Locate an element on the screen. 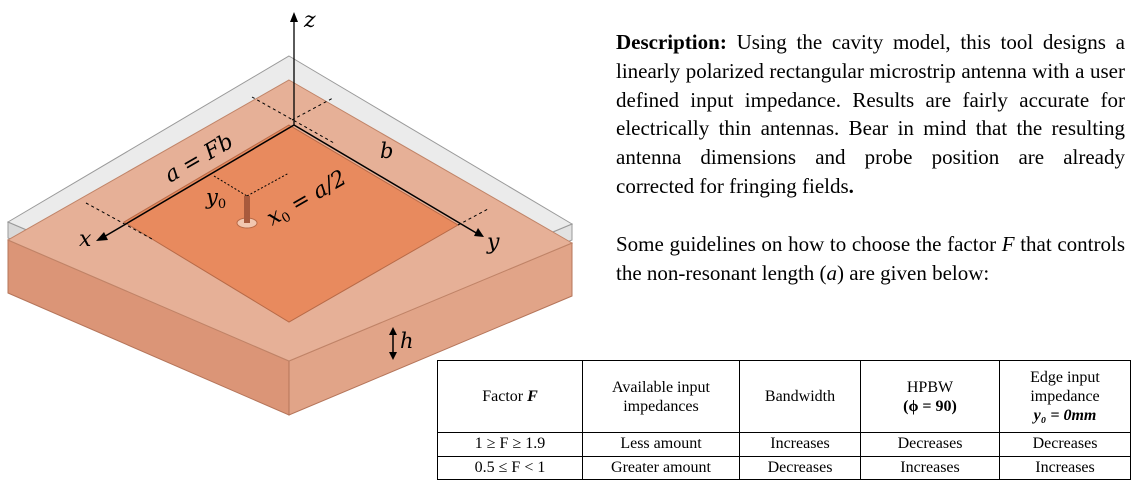 This screenshot has width=1140, height=493. cell-bandwidth: Decreases is located at coordinates (800, 468).